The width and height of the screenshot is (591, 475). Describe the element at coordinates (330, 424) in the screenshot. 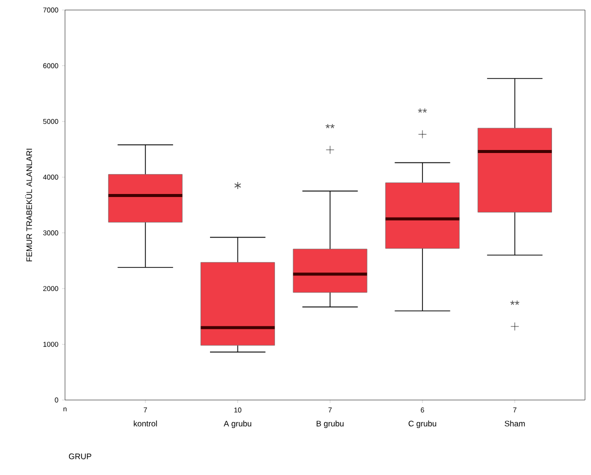

I see `x-tick-label: B grubu` at that location.